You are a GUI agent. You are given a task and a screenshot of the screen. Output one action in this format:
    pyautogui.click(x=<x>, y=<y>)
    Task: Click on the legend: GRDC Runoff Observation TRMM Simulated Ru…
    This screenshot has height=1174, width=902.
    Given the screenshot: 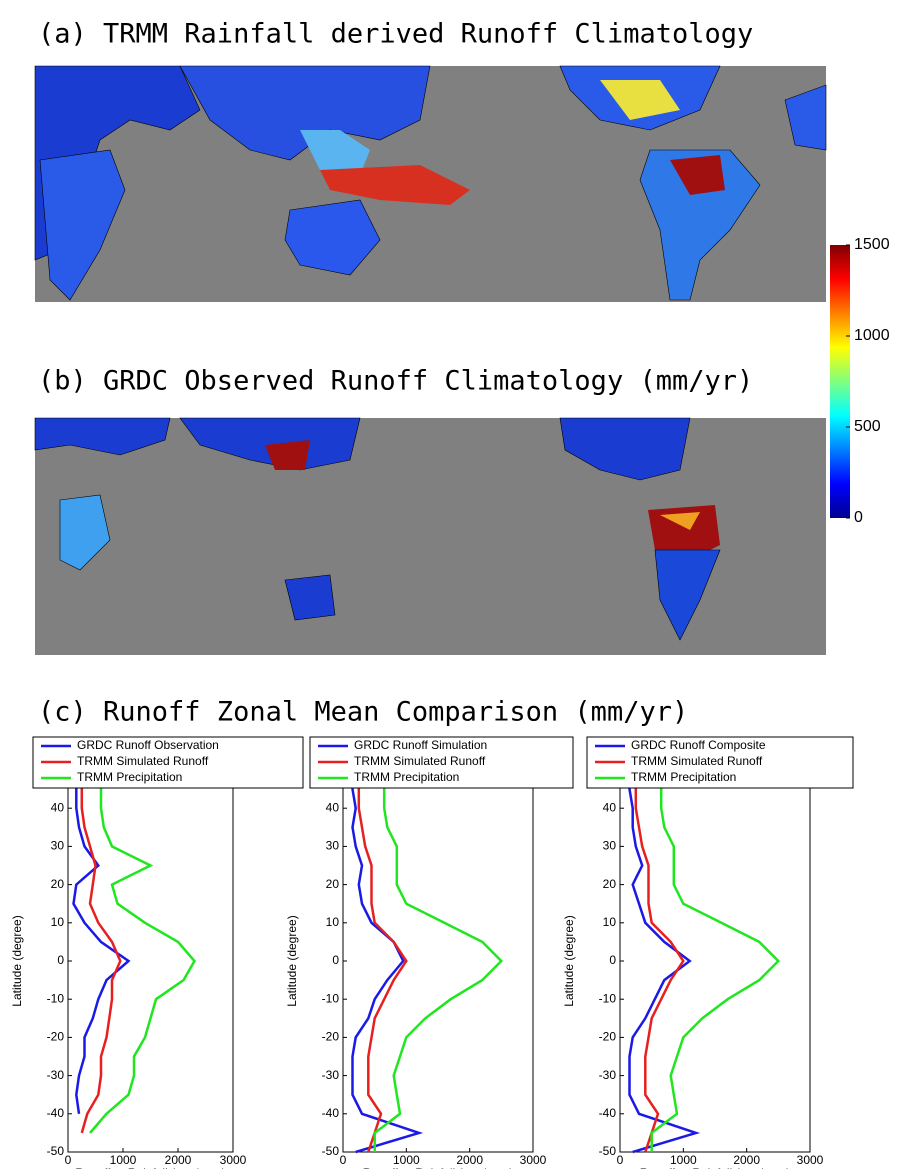 What is the action you would take?
    pyautogui.click(x=168, y=762)
    